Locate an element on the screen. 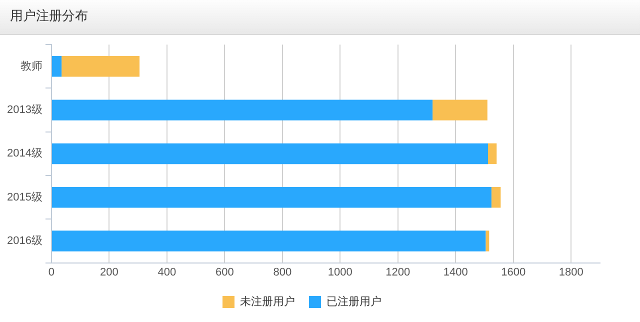  y-tick-label: 教师 is located at coordinates (31, 66).